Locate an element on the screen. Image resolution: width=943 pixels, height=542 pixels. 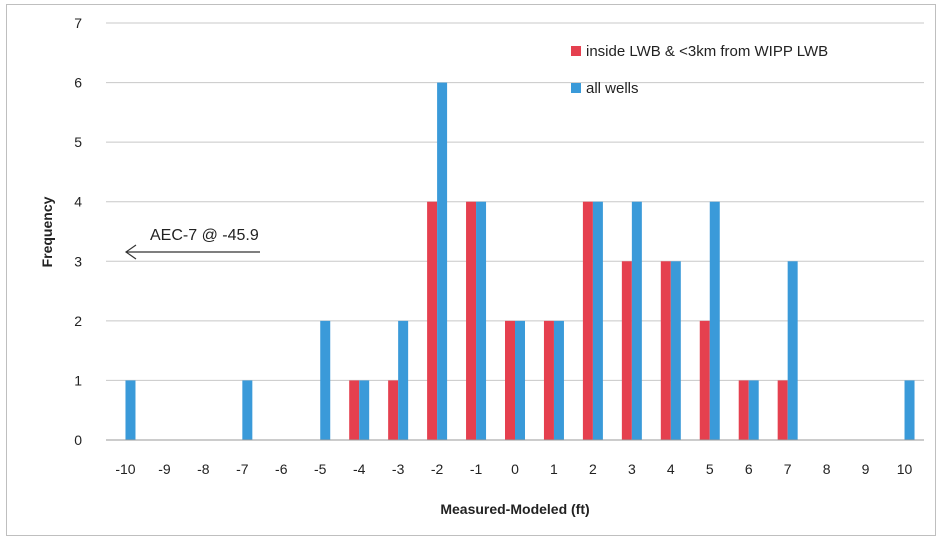
x-tick-label: -2 is located at coordinates (437, 469).